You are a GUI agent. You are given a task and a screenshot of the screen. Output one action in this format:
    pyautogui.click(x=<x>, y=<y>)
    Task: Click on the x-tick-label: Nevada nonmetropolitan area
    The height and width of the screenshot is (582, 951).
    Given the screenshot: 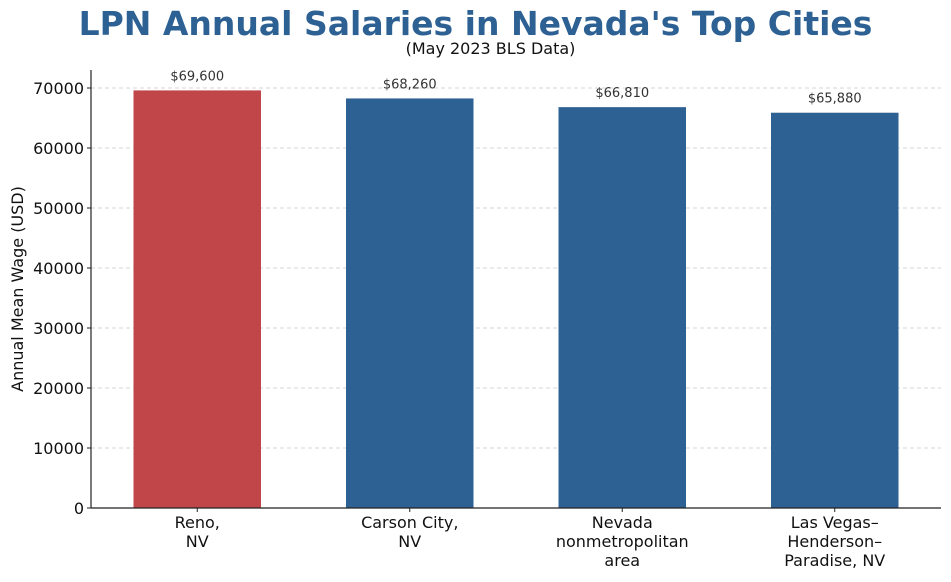 What is the action you would take?
    pyautogui.click(x=622, y=541)
    